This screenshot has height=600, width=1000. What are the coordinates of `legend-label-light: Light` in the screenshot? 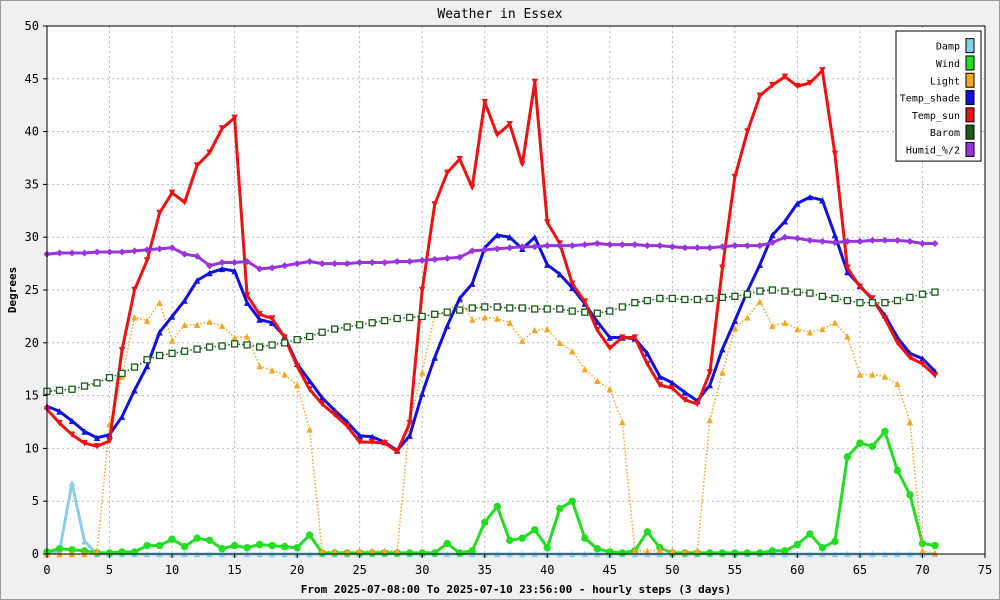 It's located at (945, 81).